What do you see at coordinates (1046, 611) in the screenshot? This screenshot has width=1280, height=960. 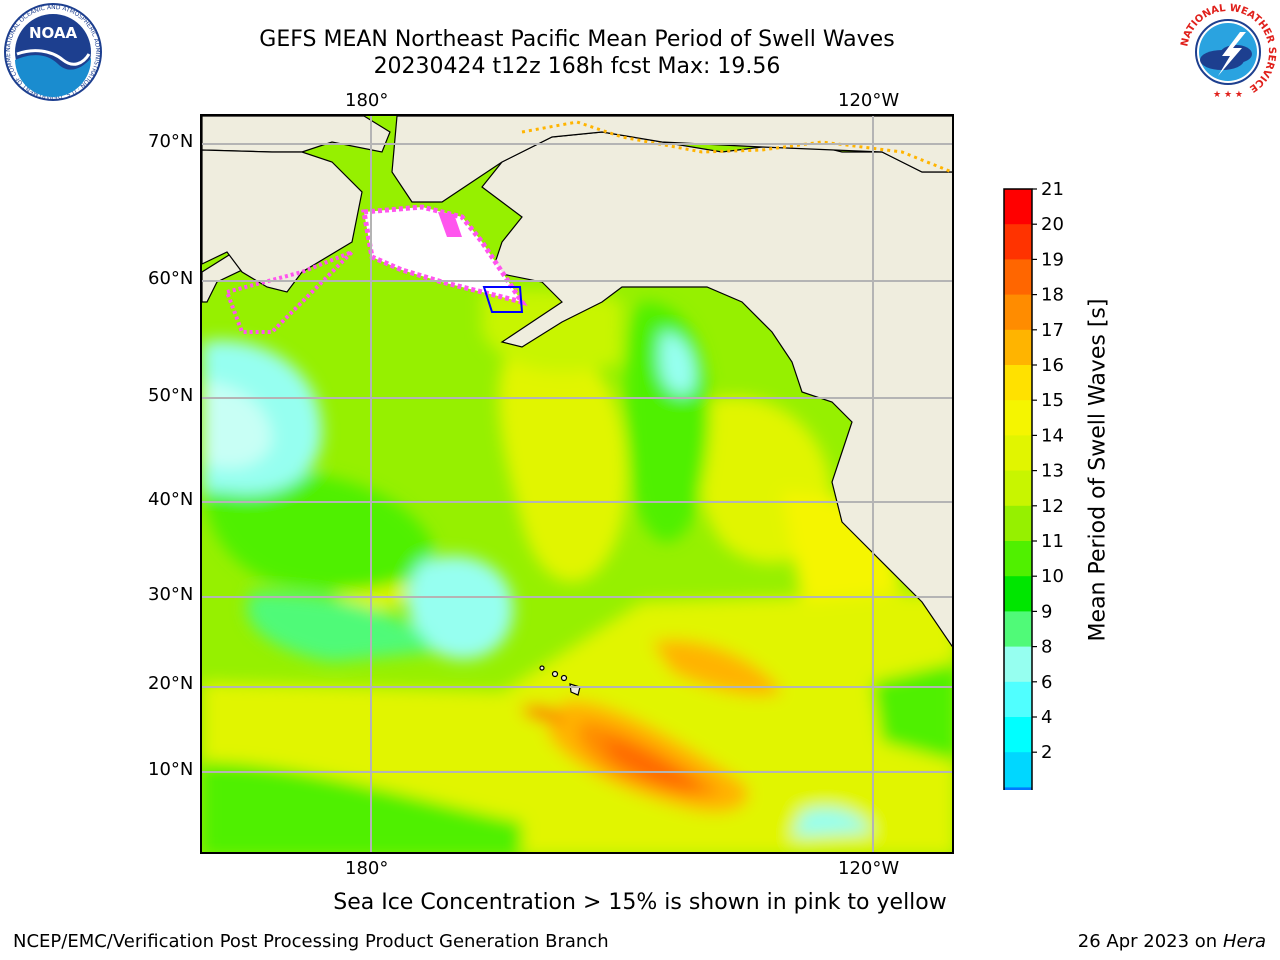 I see `colorbar-tick-label: 9` at bounding box center [1046, 611].